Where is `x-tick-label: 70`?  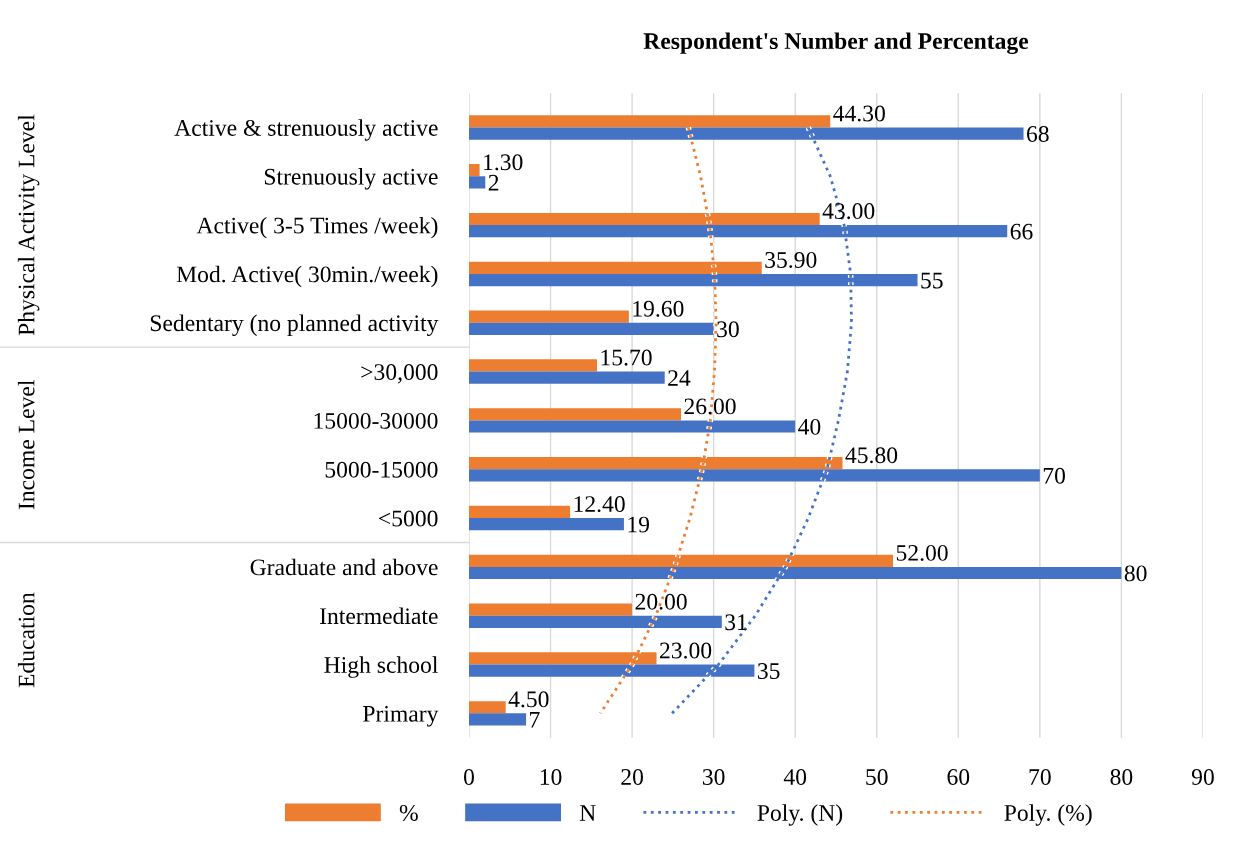
x-tick-label: 70 is located at coordinates (1040, 777).